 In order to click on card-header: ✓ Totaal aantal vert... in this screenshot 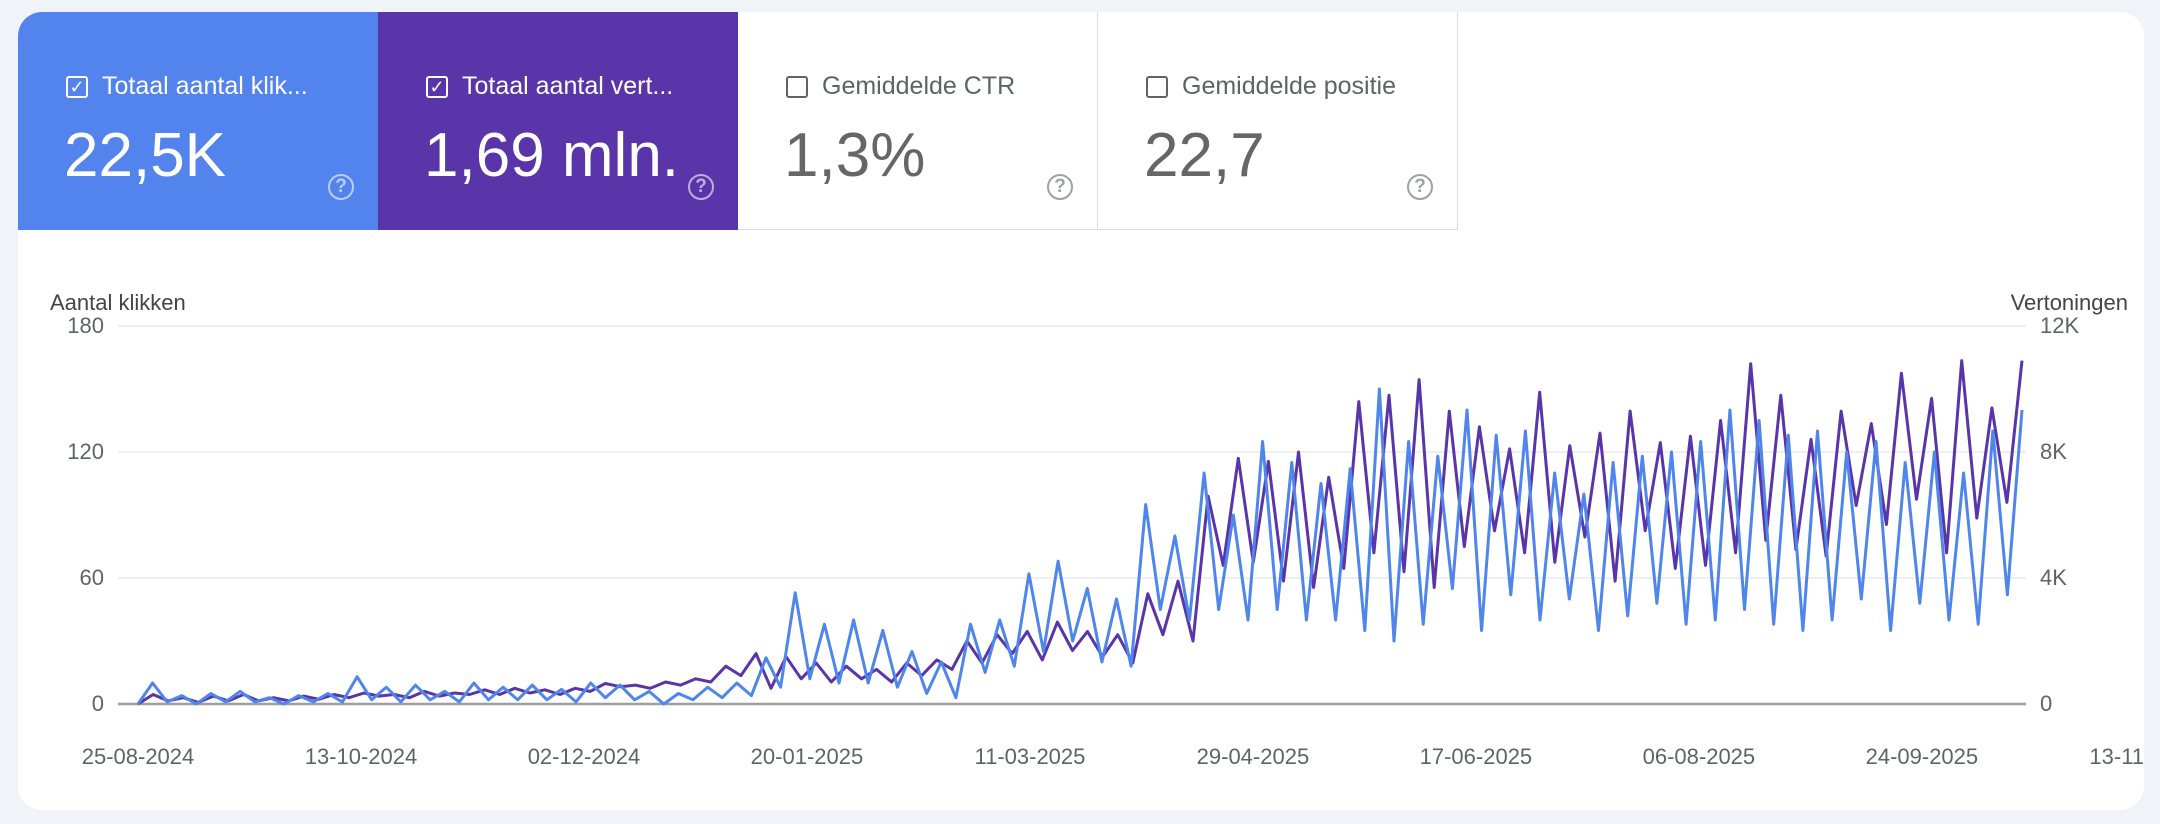, I will do `click(549, 86)`.